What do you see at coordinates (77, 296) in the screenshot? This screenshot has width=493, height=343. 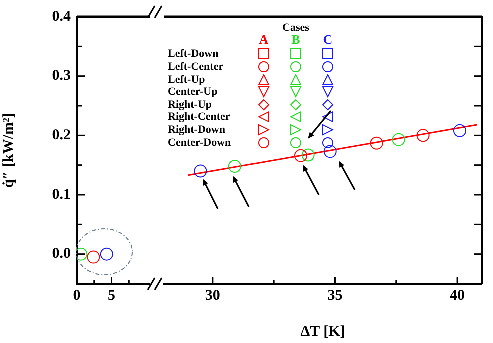 I see `x-tick-label: 0` at bounding box center [77, 296].